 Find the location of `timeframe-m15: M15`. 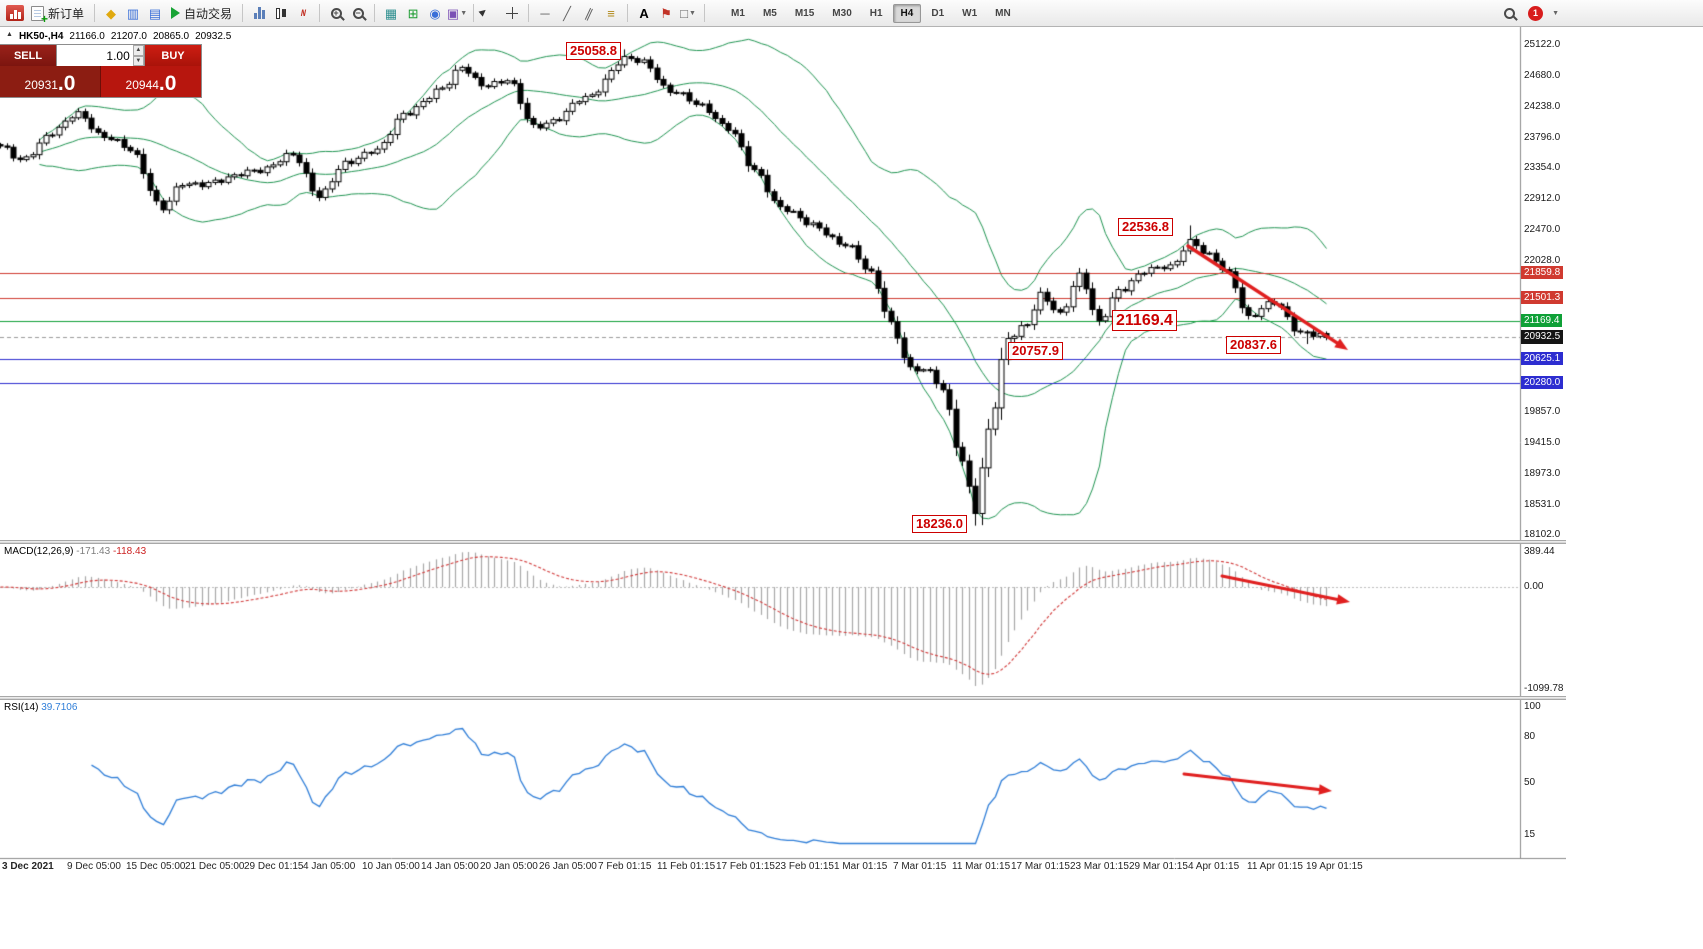

timeframe-m15: M15 is located at coordinates (804, 13).